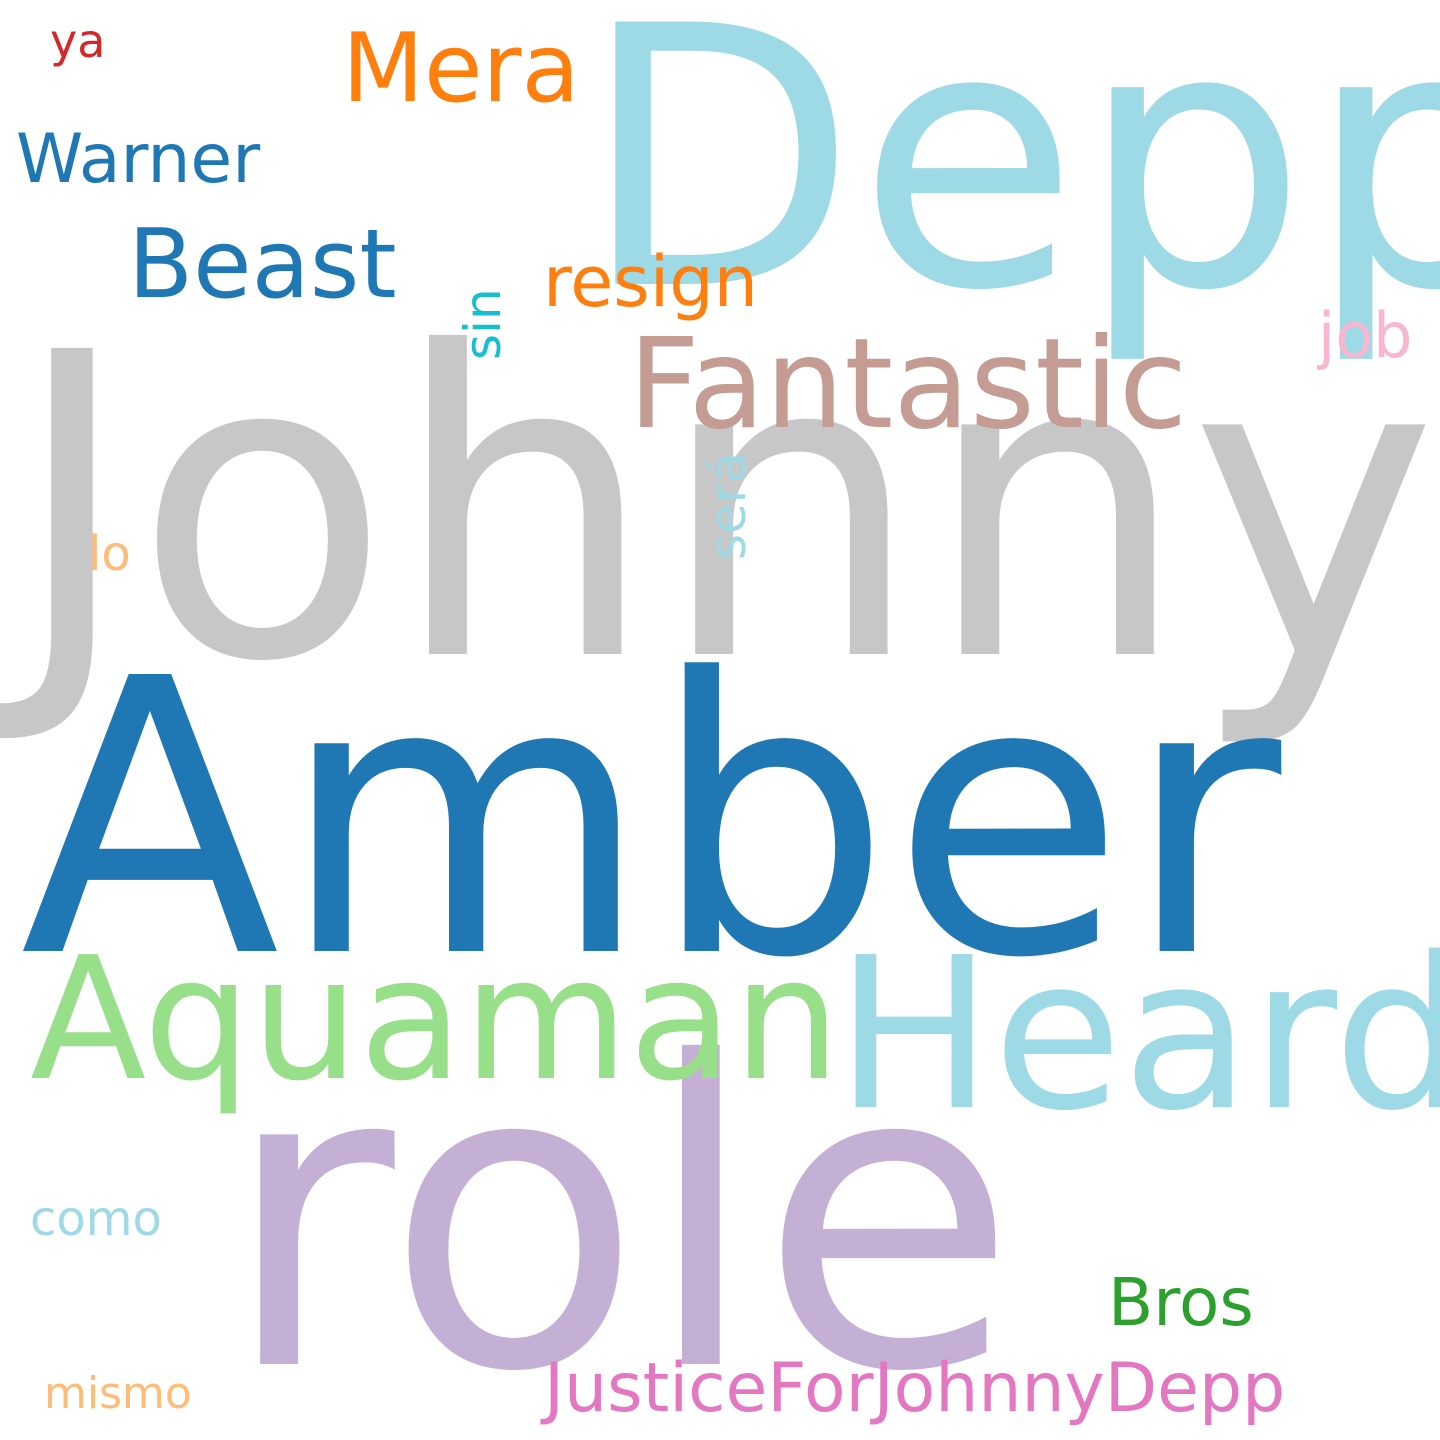 Image resolution: width=1440 pixels, height=1440 pixels. Describe the element at coordinates (651, 282) in the screenshot. I see `word-resign: resign` at that location.